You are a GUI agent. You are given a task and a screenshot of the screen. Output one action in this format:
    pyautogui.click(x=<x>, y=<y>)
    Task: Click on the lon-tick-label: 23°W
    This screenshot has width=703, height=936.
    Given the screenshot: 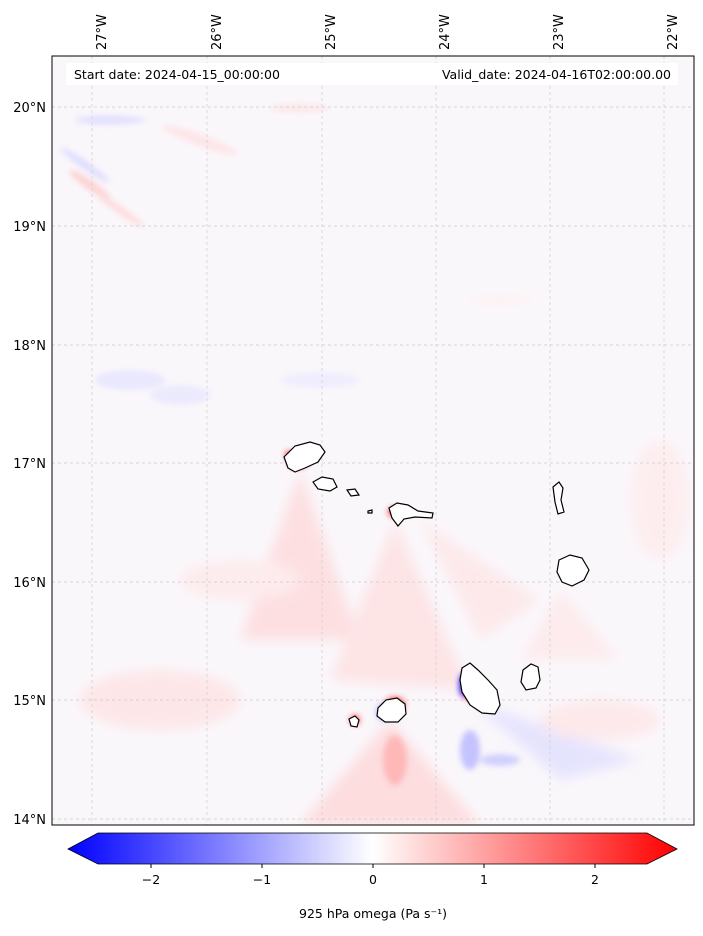 What is the action you would take?
    pyautogui.click(x=559, y=32)
    